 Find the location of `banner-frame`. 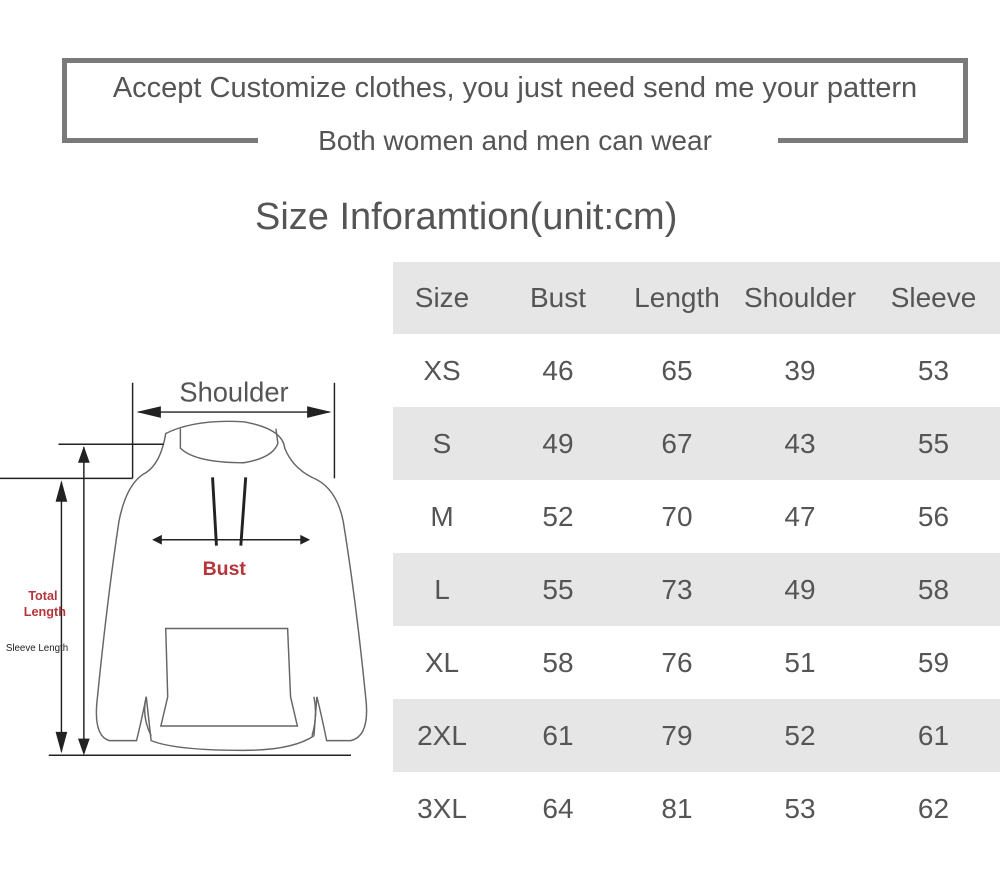

banner-frame is located at coordinates (515, 100).